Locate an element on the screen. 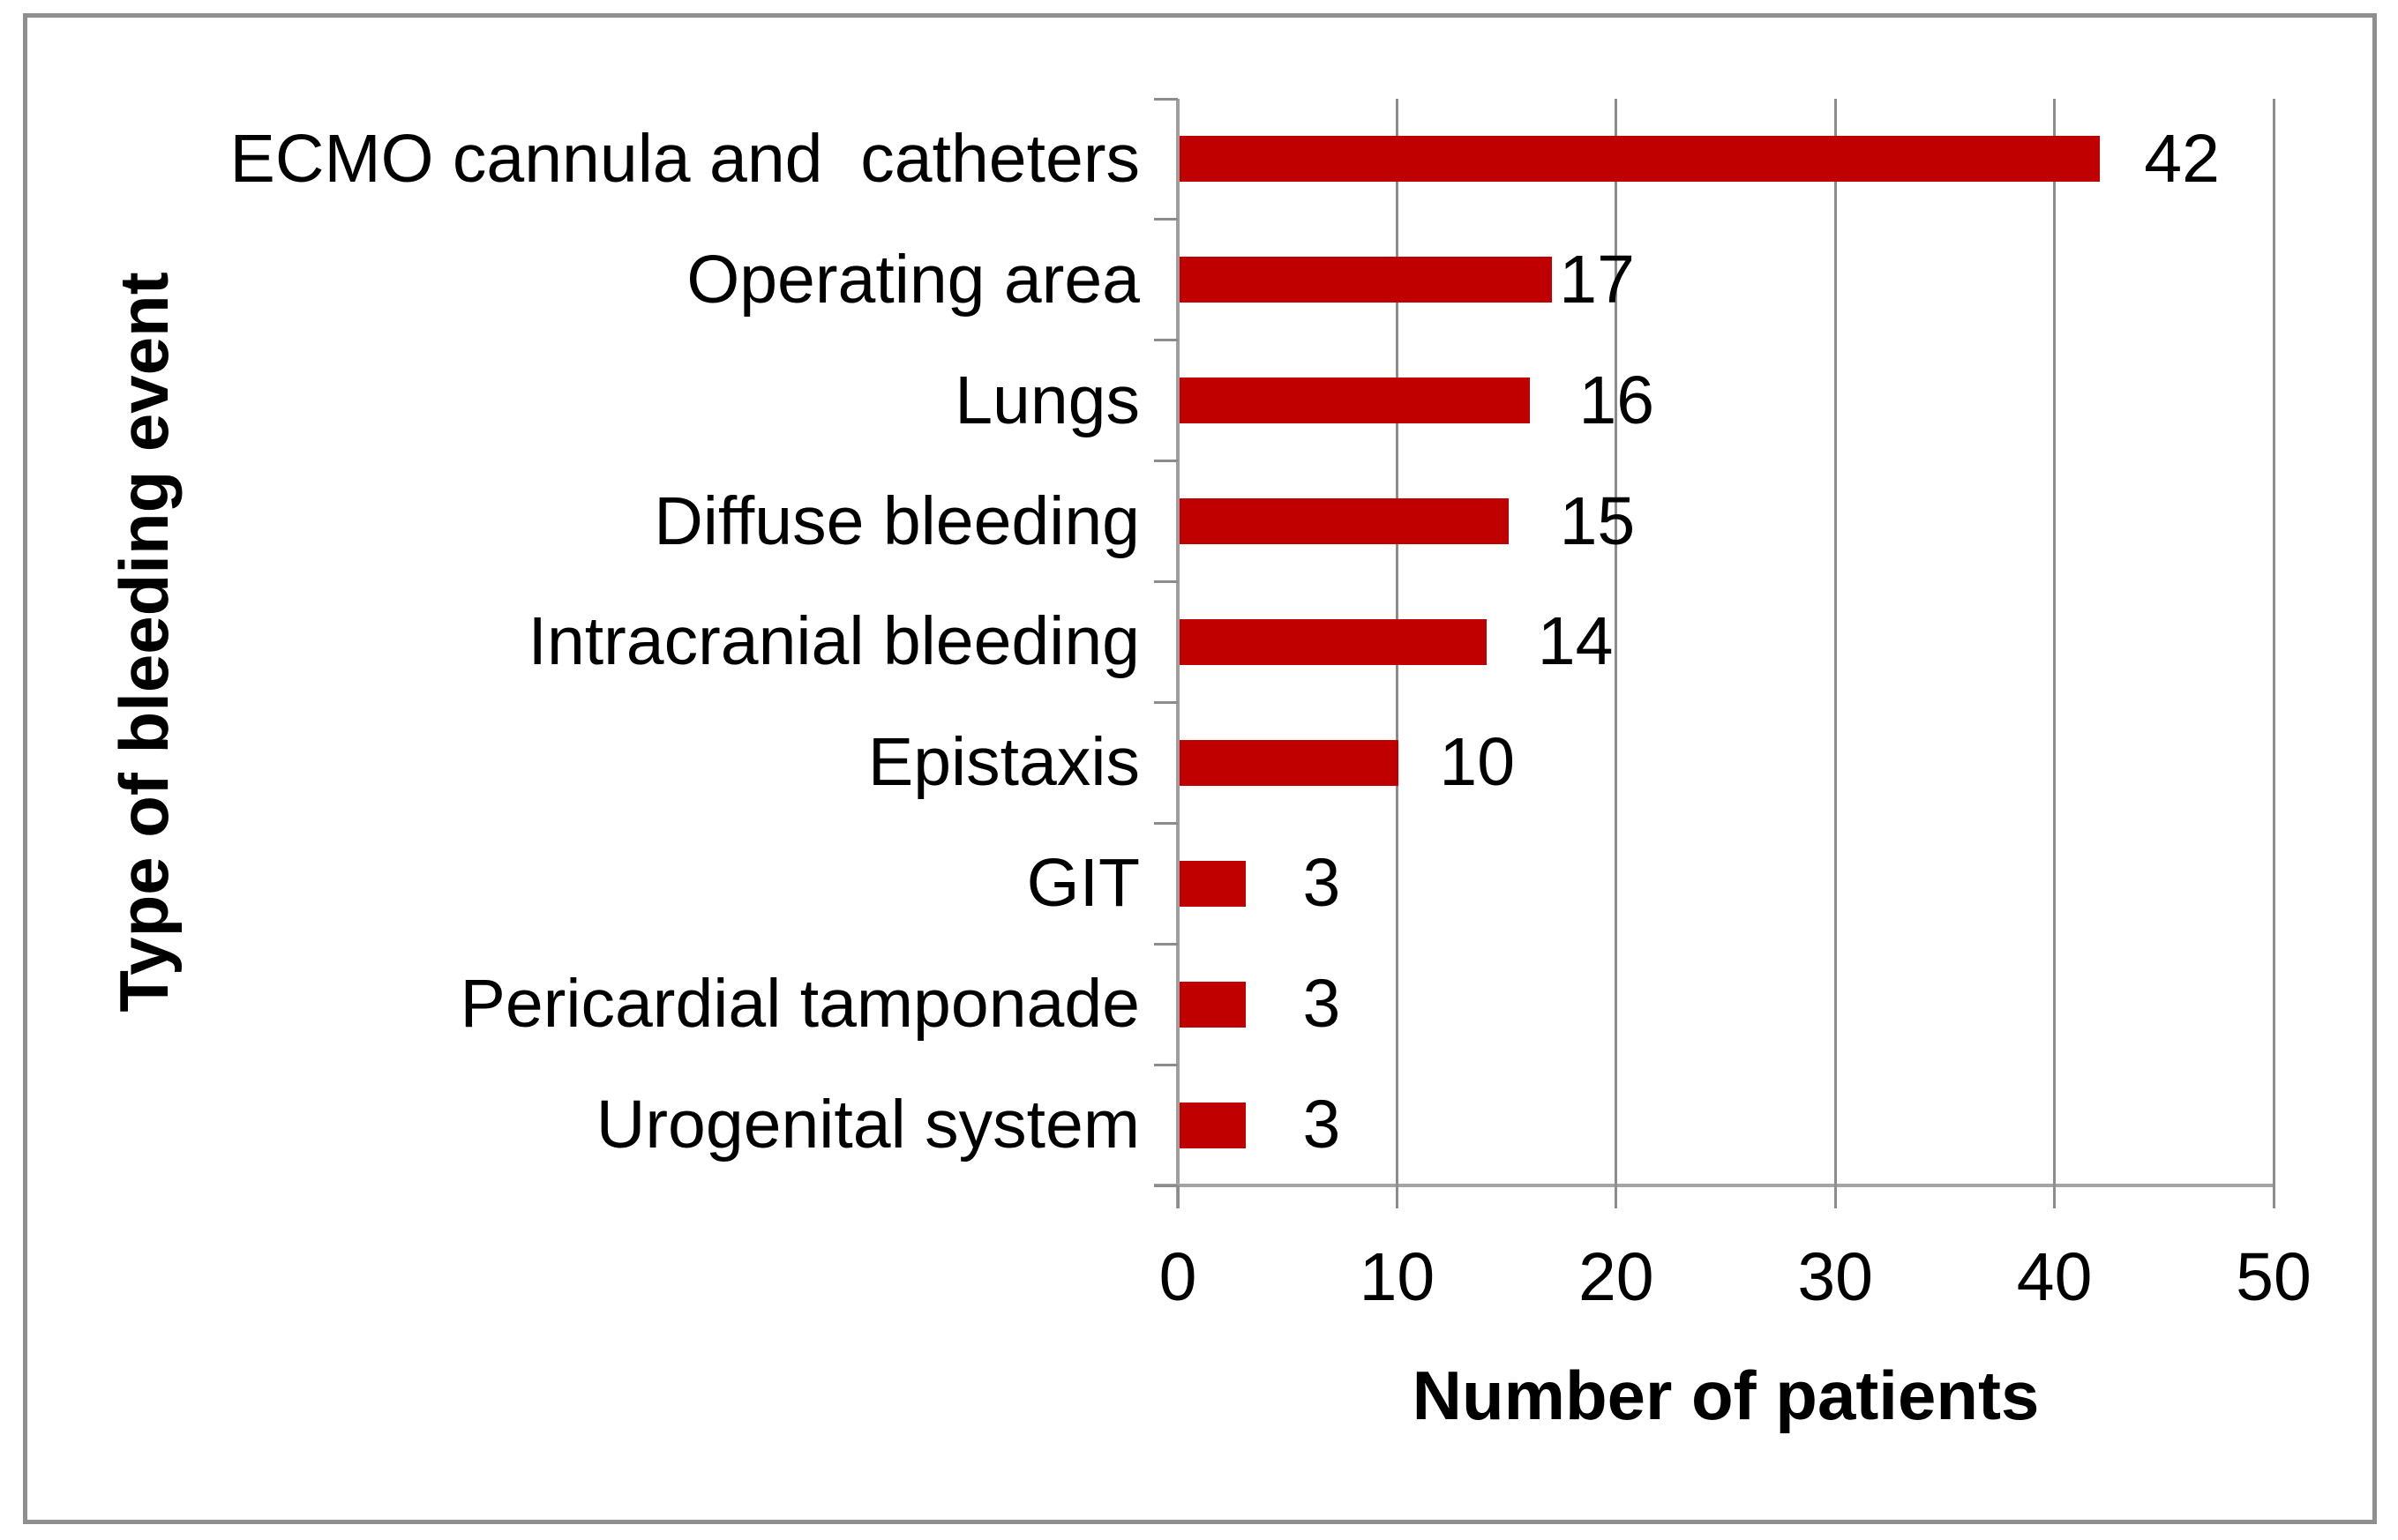 The image size is (2398, 1540). value-label-7: 3 is located at coordinates (1321, 1004).